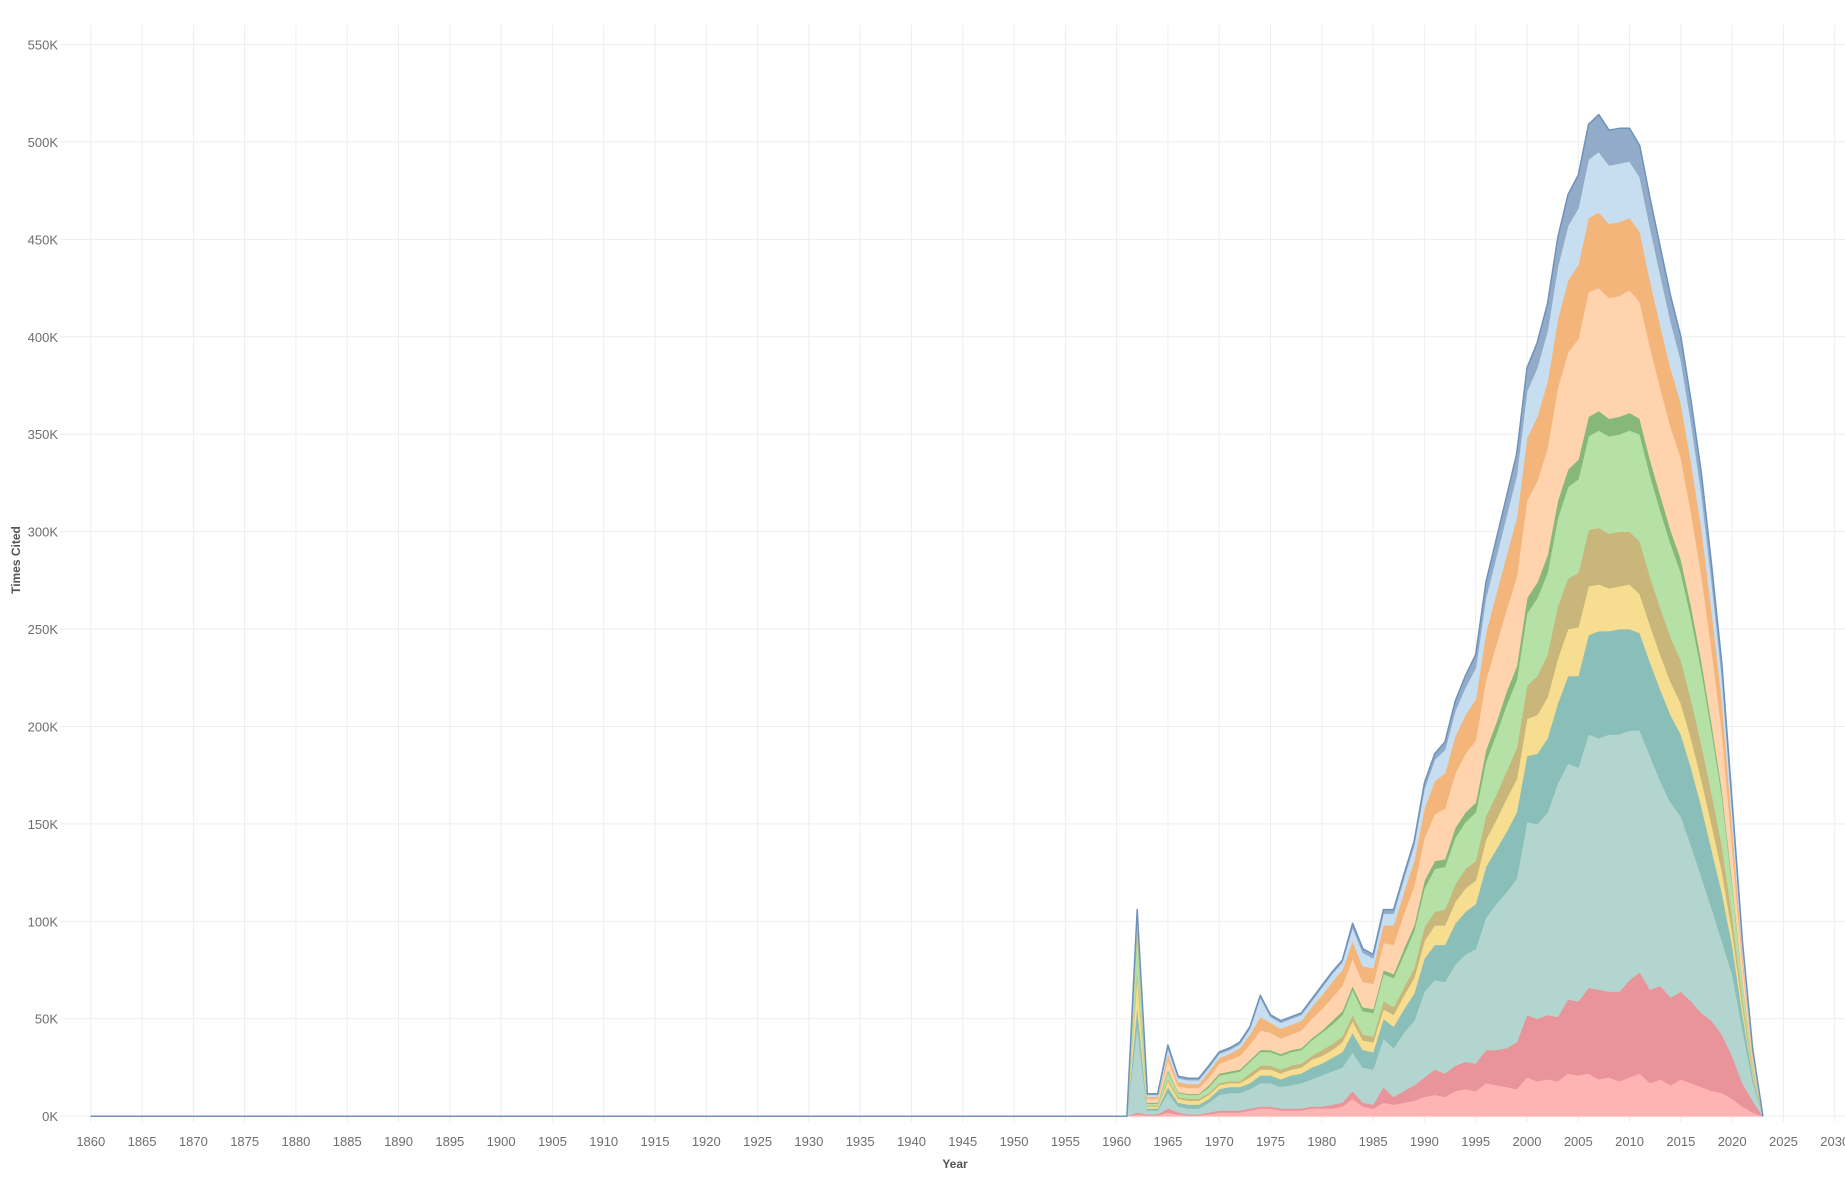 The image size is (1845, 1180). What do you see at coordinates (1373, 1141) in the screenshot?
I see `x-tick-label: 1985` at bounding box center [1373, 1141].